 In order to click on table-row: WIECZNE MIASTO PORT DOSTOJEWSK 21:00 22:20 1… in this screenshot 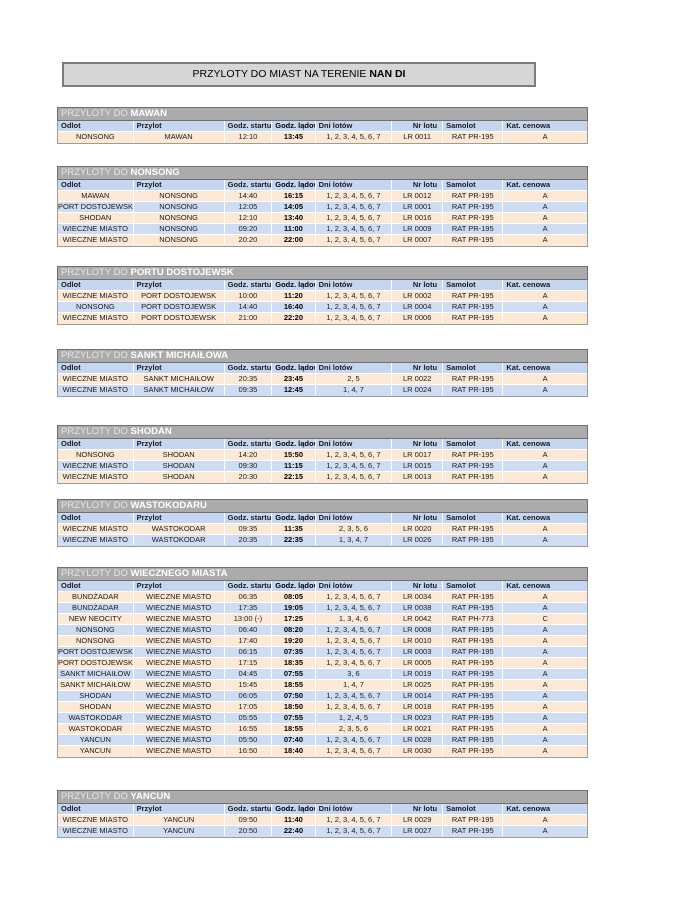, I will do `click(322, 318)`.